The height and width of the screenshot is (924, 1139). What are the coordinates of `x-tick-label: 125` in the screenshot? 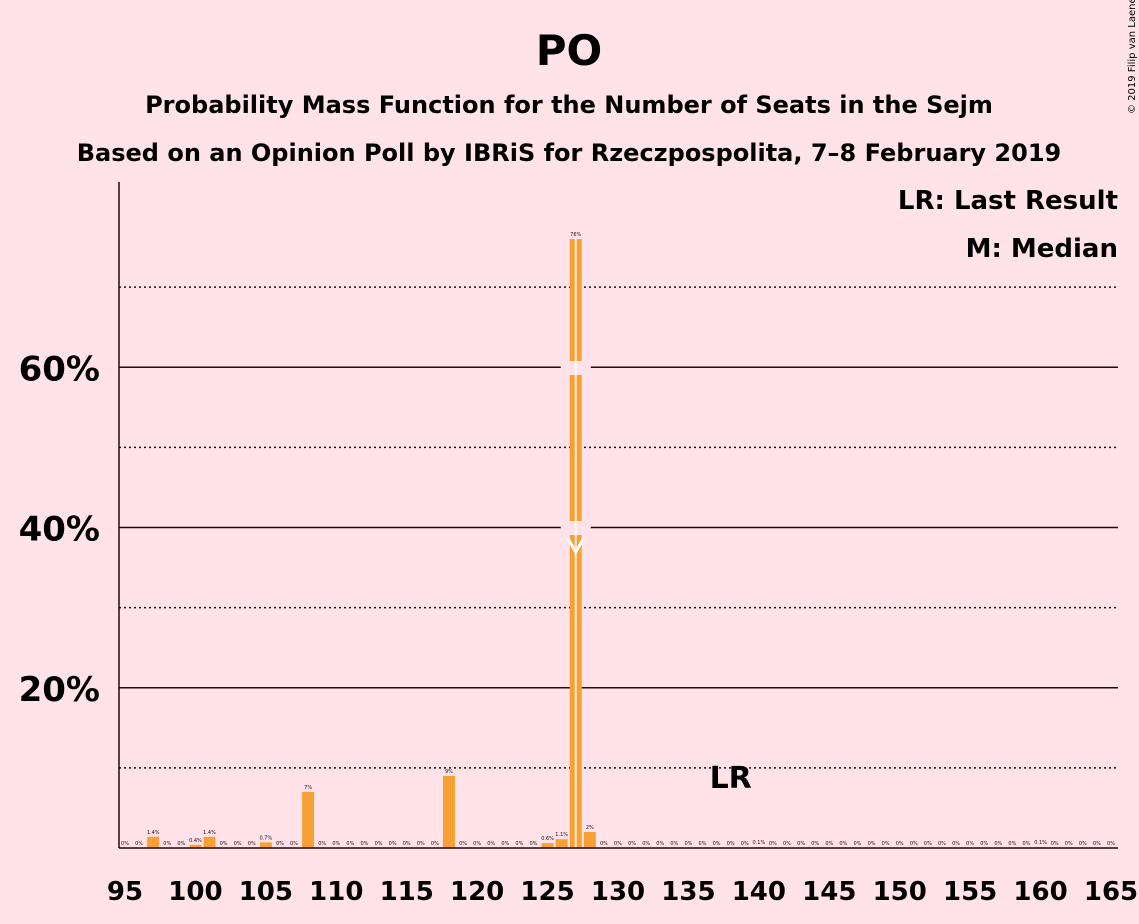 It's located at (547, 892).